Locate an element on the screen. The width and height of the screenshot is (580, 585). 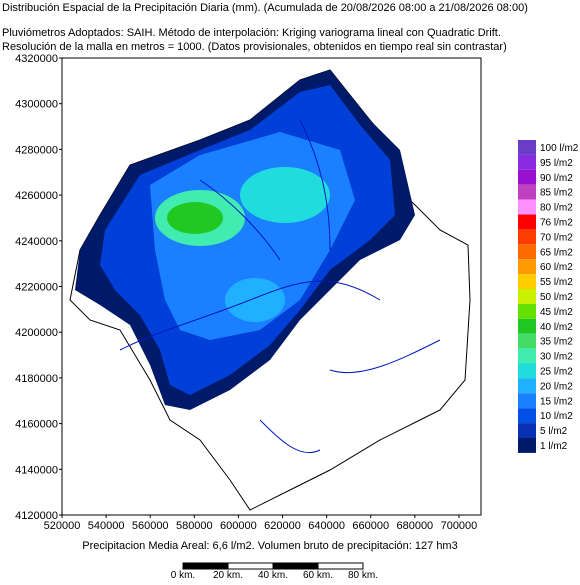
y-tick-label: 4160000 is located at coordinates (36, 425).